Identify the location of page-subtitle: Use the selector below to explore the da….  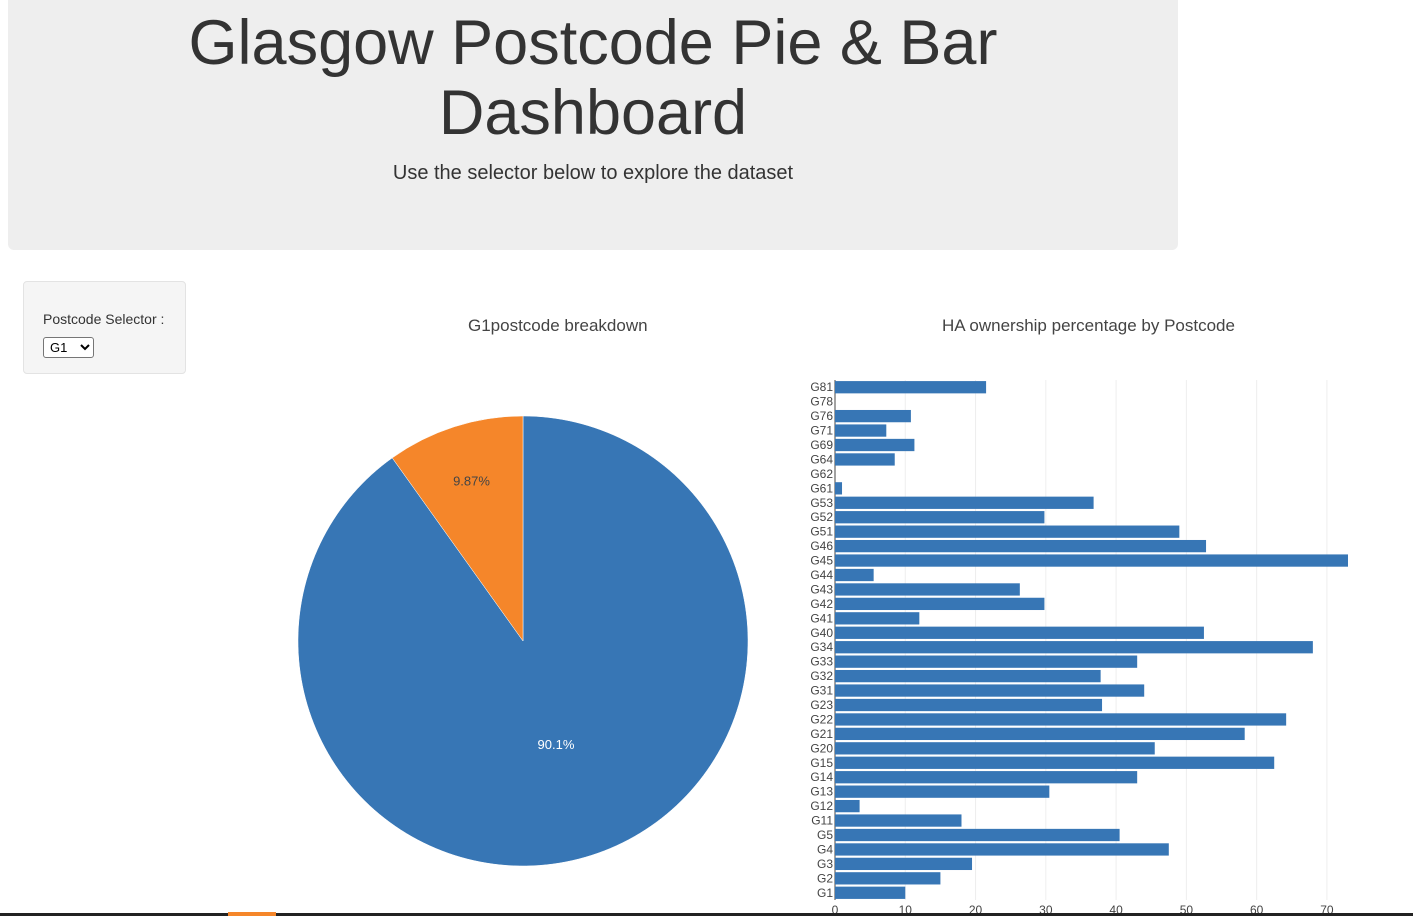
(593, 173).